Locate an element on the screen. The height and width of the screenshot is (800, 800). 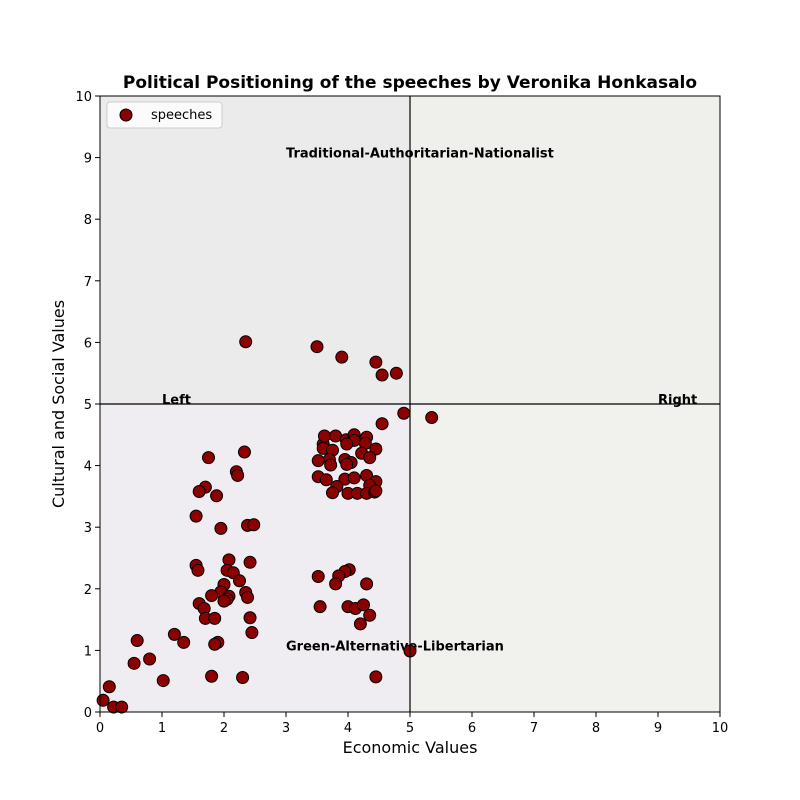
y-tick-label: 2 is located at coordinates (88, 590).